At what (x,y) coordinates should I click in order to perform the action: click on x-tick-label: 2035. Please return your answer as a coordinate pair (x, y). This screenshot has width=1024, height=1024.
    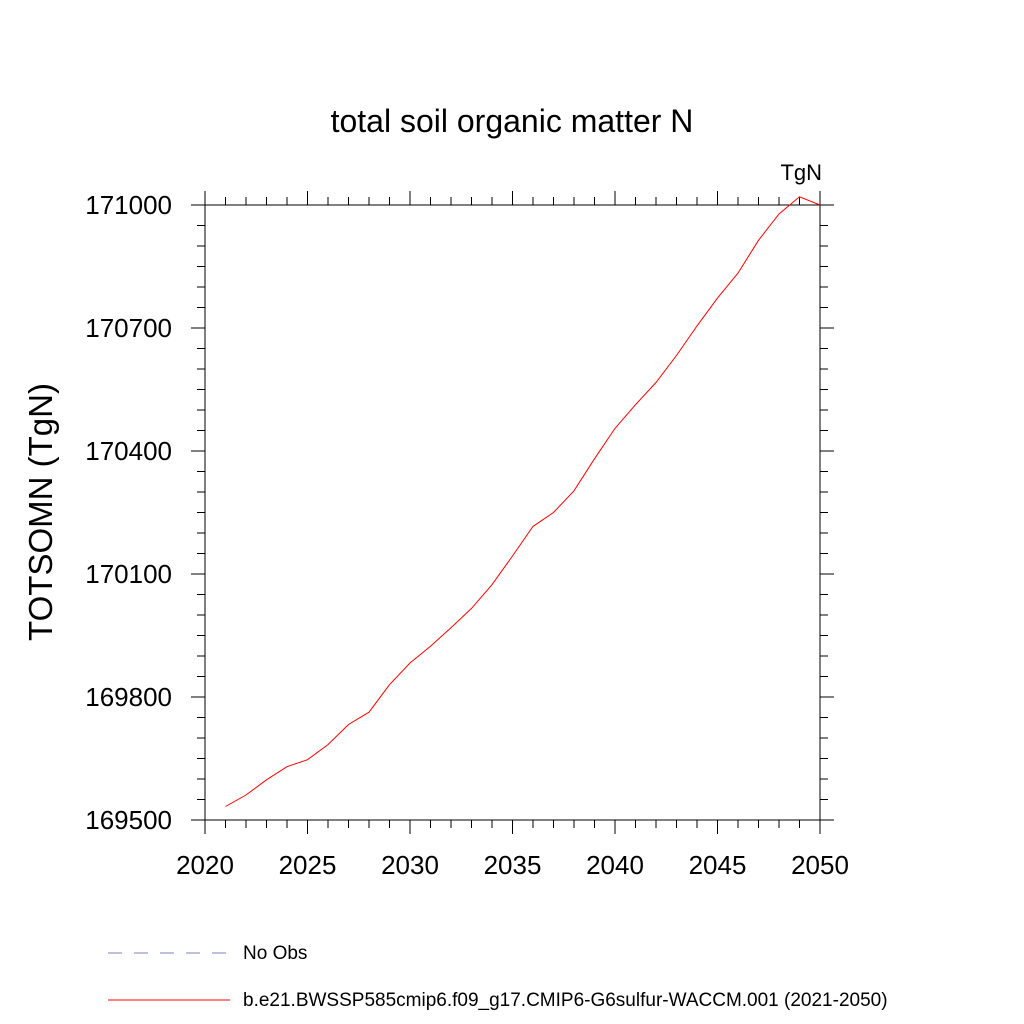
    Looking at the image, I should click on (513, 865).